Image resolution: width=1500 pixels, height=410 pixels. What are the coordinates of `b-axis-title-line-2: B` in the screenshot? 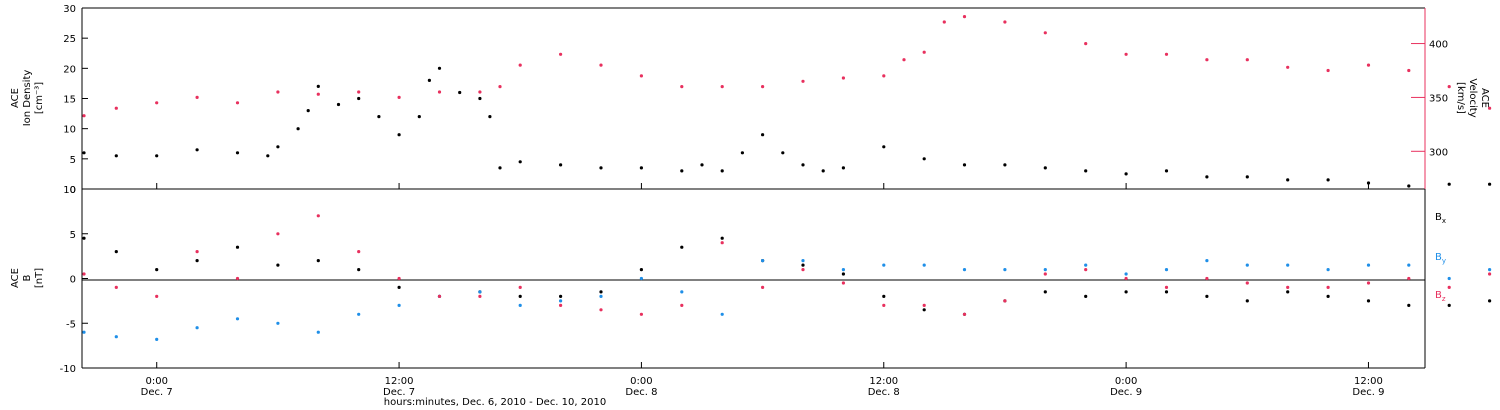 It's located at (27, 277).